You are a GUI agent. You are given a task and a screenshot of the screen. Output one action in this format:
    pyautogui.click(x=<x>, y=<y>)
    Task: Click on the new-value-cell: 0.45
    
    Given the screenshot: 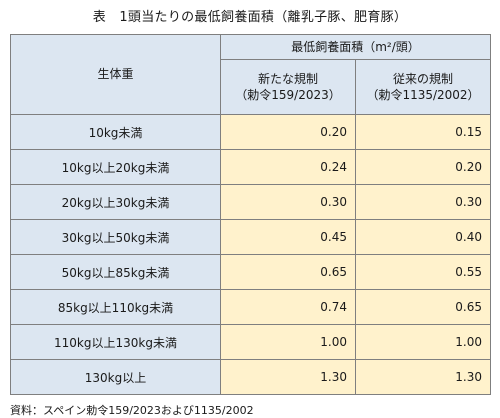 What is the action you would take?
    pyautogui.click(x=288, y=237)
    